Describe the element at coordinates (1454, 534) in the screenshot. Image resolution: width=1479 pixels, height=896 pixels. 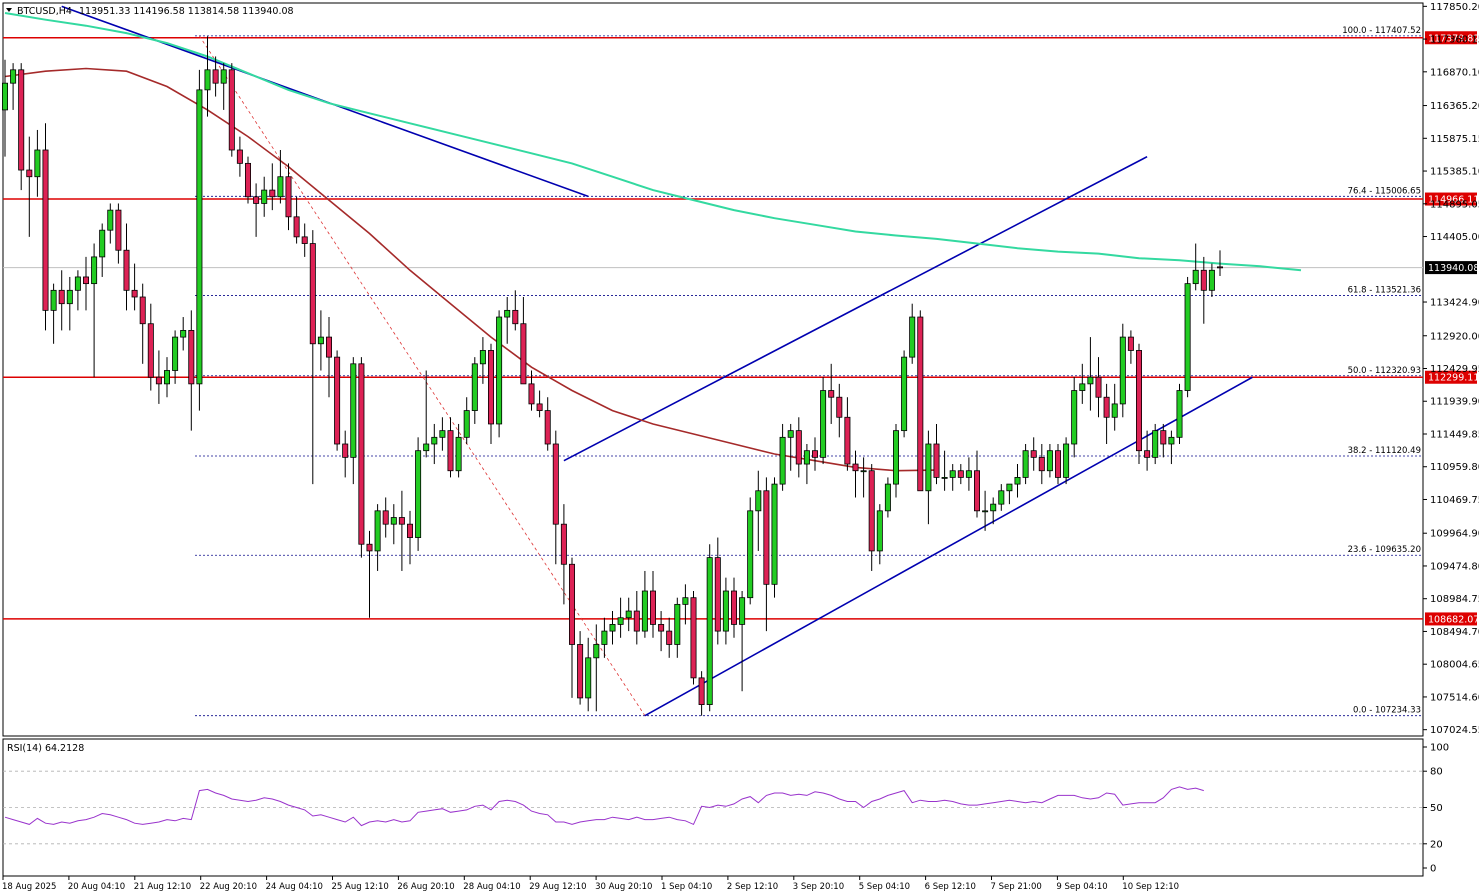
I see `price-tick-label: 109964.90` at that location.